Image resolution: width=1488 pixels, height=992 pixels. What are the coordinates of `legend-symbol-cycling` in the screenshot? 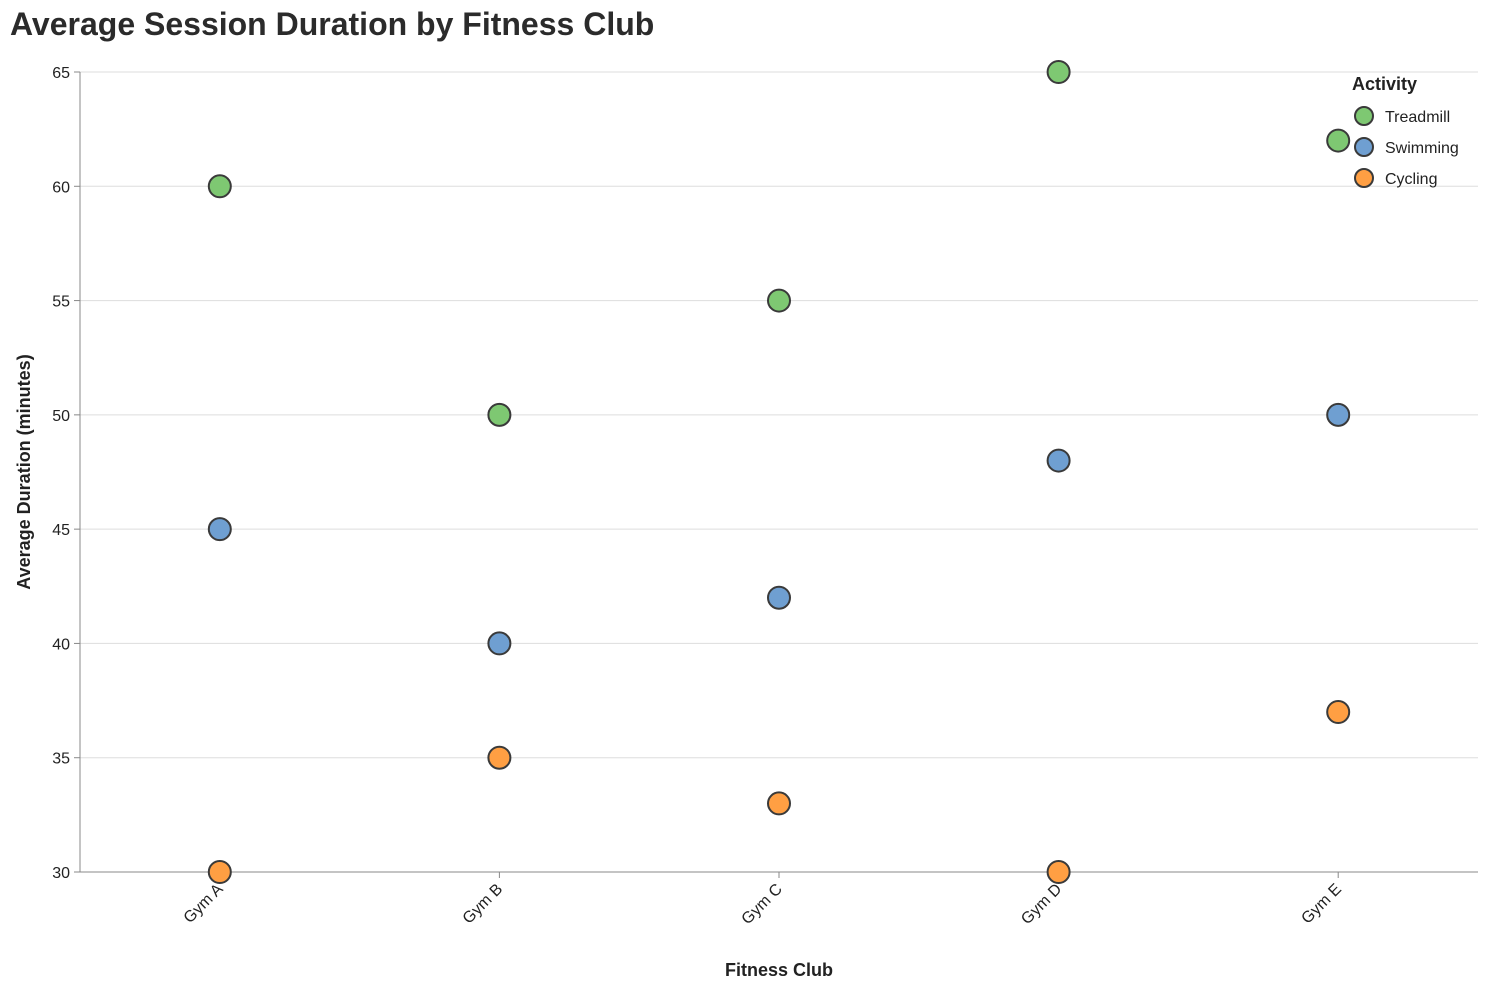 It's located at (1364, 178).